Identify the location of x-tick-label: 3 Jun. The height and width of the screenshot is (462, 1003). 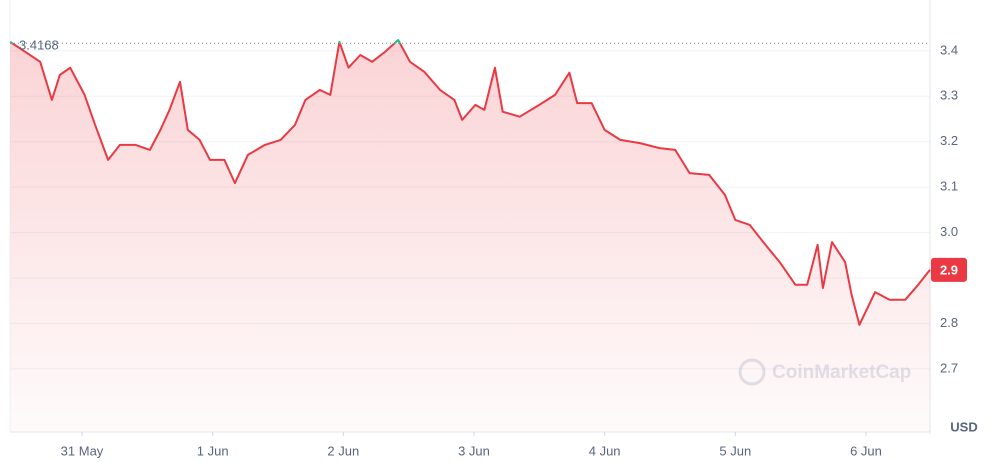
(474, 450).